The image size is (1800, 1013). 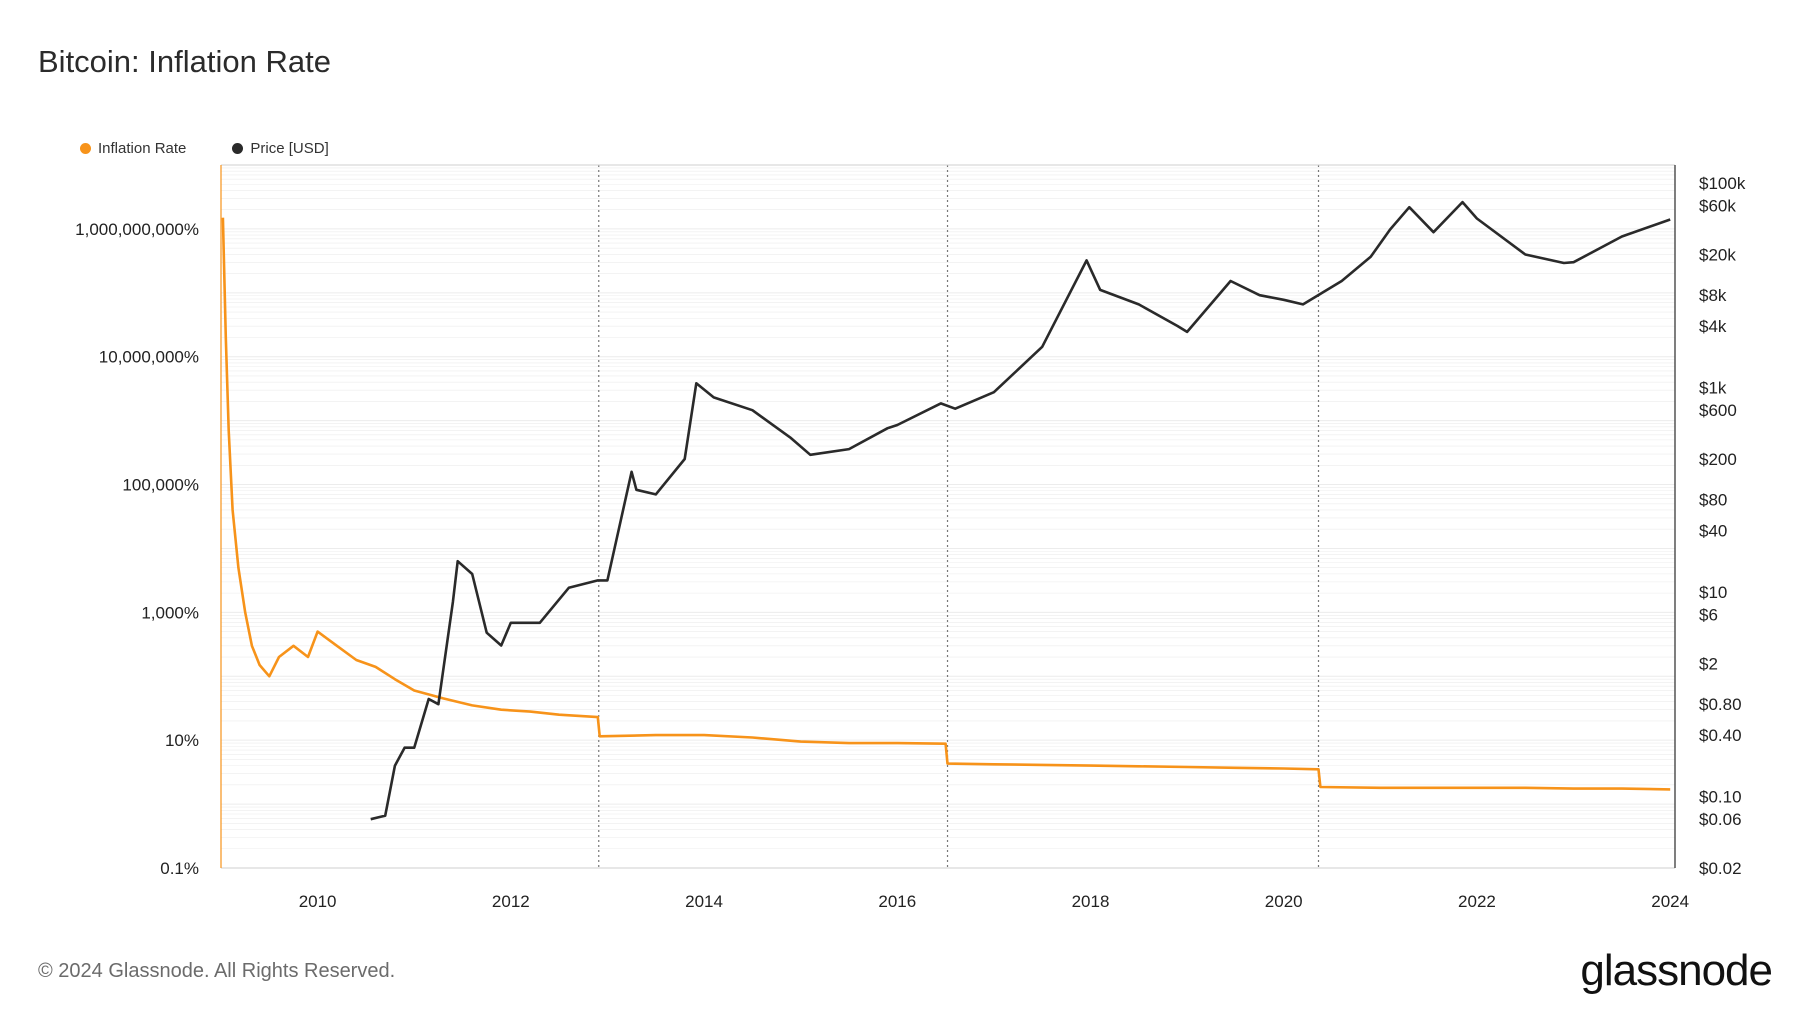 I want to click on y-right-tick-label: $1k, so click(x=1713, y=388).